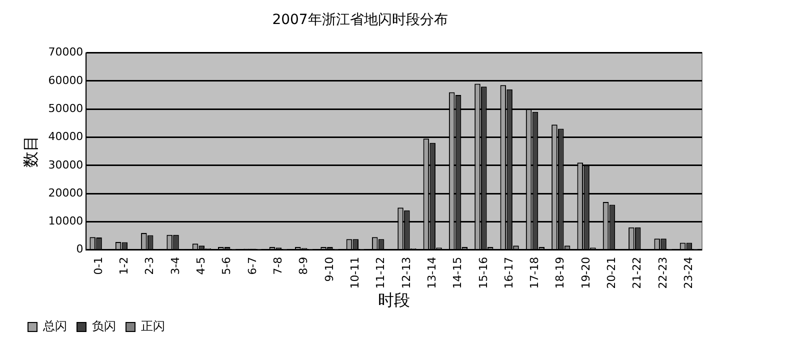 This screenshot has width=800, height=351. Describe the element at coordinates (66, 108) in the screenshot. I see `y-tick-label: 50000` at that location.